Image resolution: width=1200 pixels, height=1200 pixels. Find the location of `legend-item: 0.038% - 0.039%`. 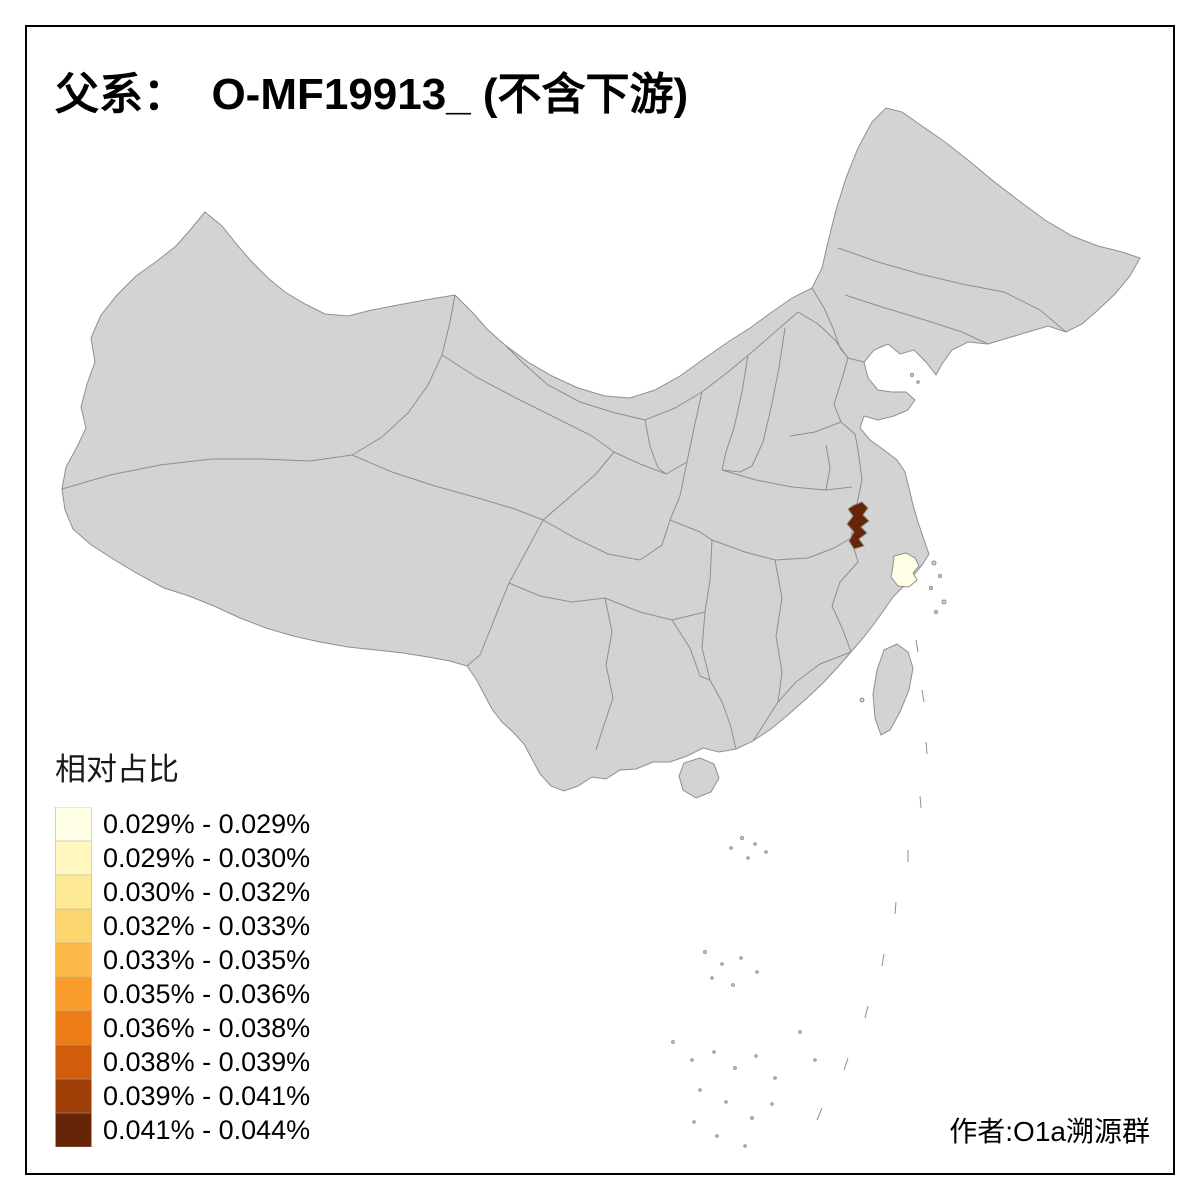

legend-item: 0.038% - 0.039% is located at coordinates (182, 1062).